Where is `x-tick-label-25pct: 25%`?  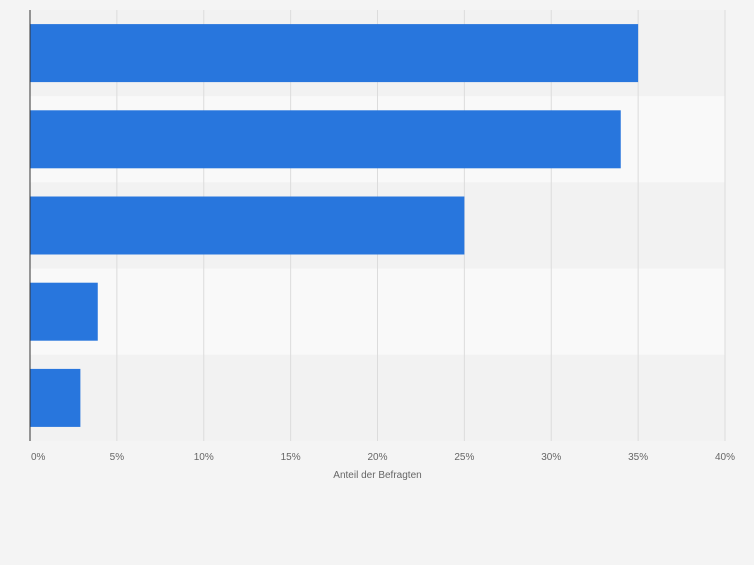
x-tick-label-25pct: 25% is located at coordinates (464, 457).